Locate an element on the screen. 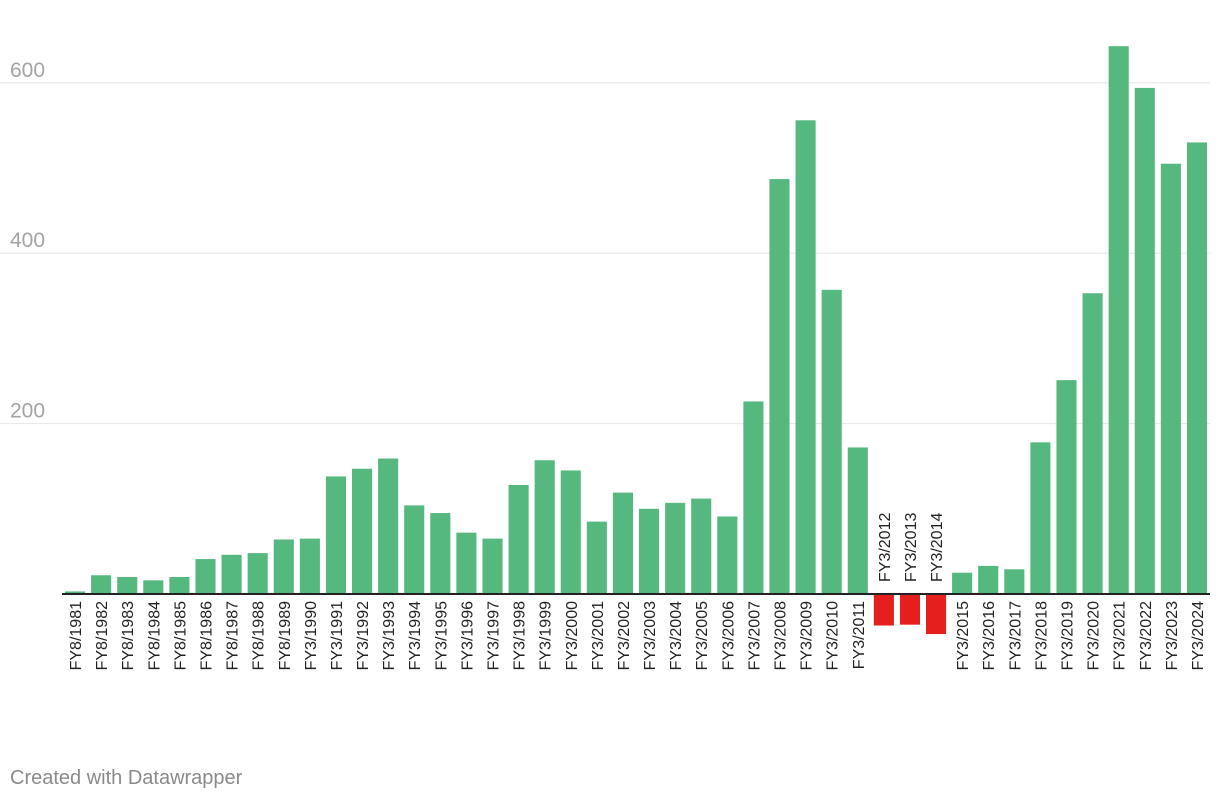 This screenshot has height=804, width=1220. x-tick-label: FY3/2014 is located at coordinates (937, 547).